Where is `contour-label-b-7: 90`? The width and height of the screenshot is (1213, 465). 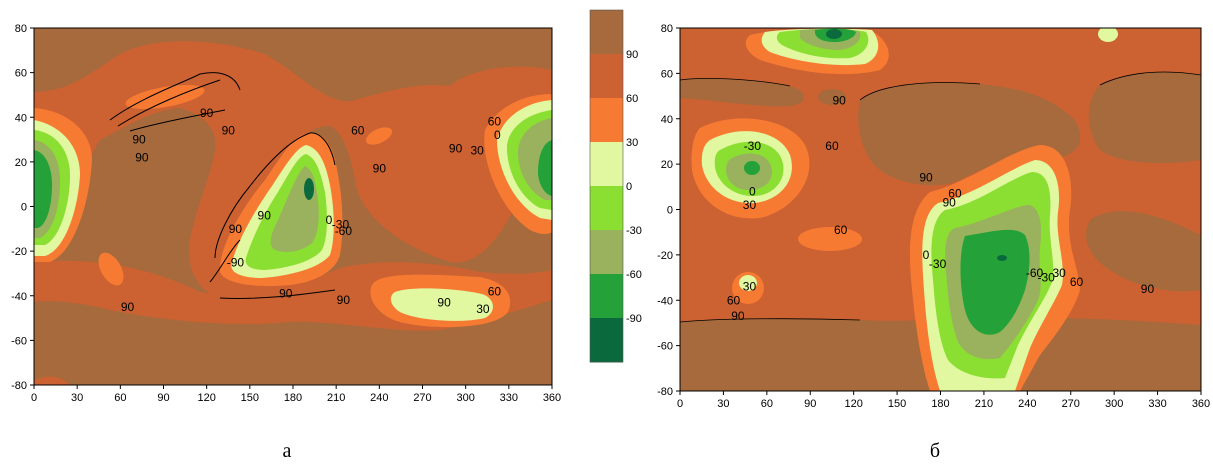 contour-label-b-7: 90 is located at coordinates (950, 203).